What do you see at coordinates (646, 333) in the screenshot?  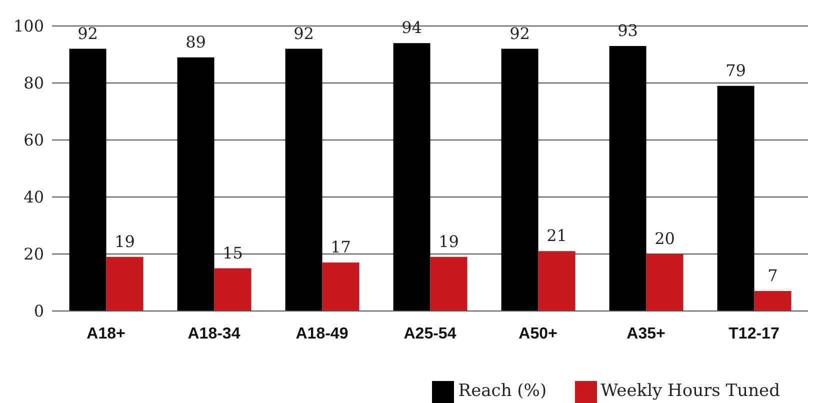 I see `x-tick-label: A35+` at bounding box center [646, 333].